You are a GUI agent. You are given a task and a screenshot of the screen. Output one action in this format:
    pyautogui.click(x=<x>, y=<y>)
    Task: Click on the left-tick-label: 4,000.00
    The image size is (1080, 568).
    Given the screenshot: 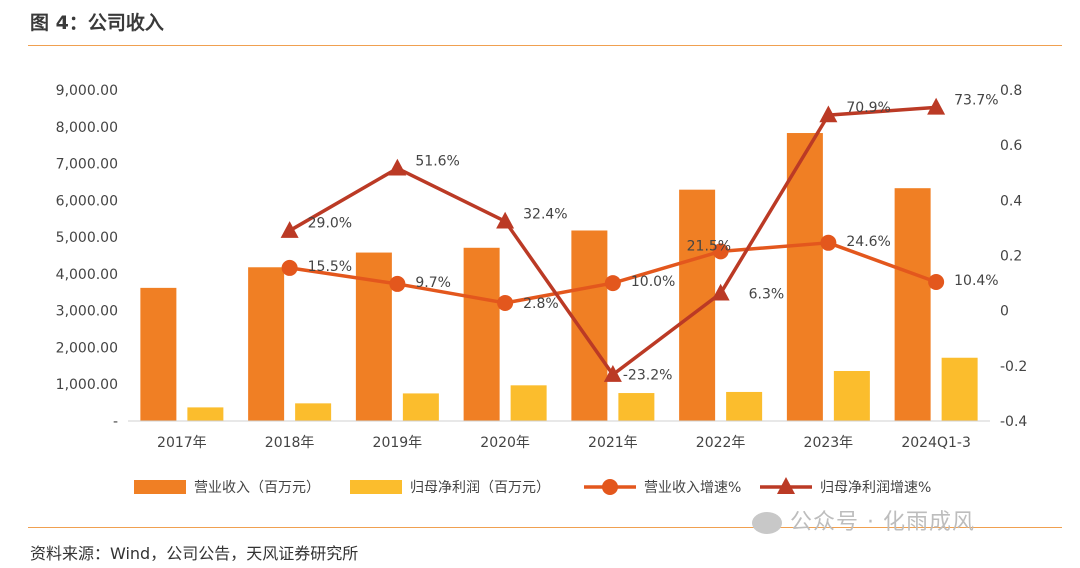 What is the action you would take?
    pyautogui.click(x=87, y=275)
    